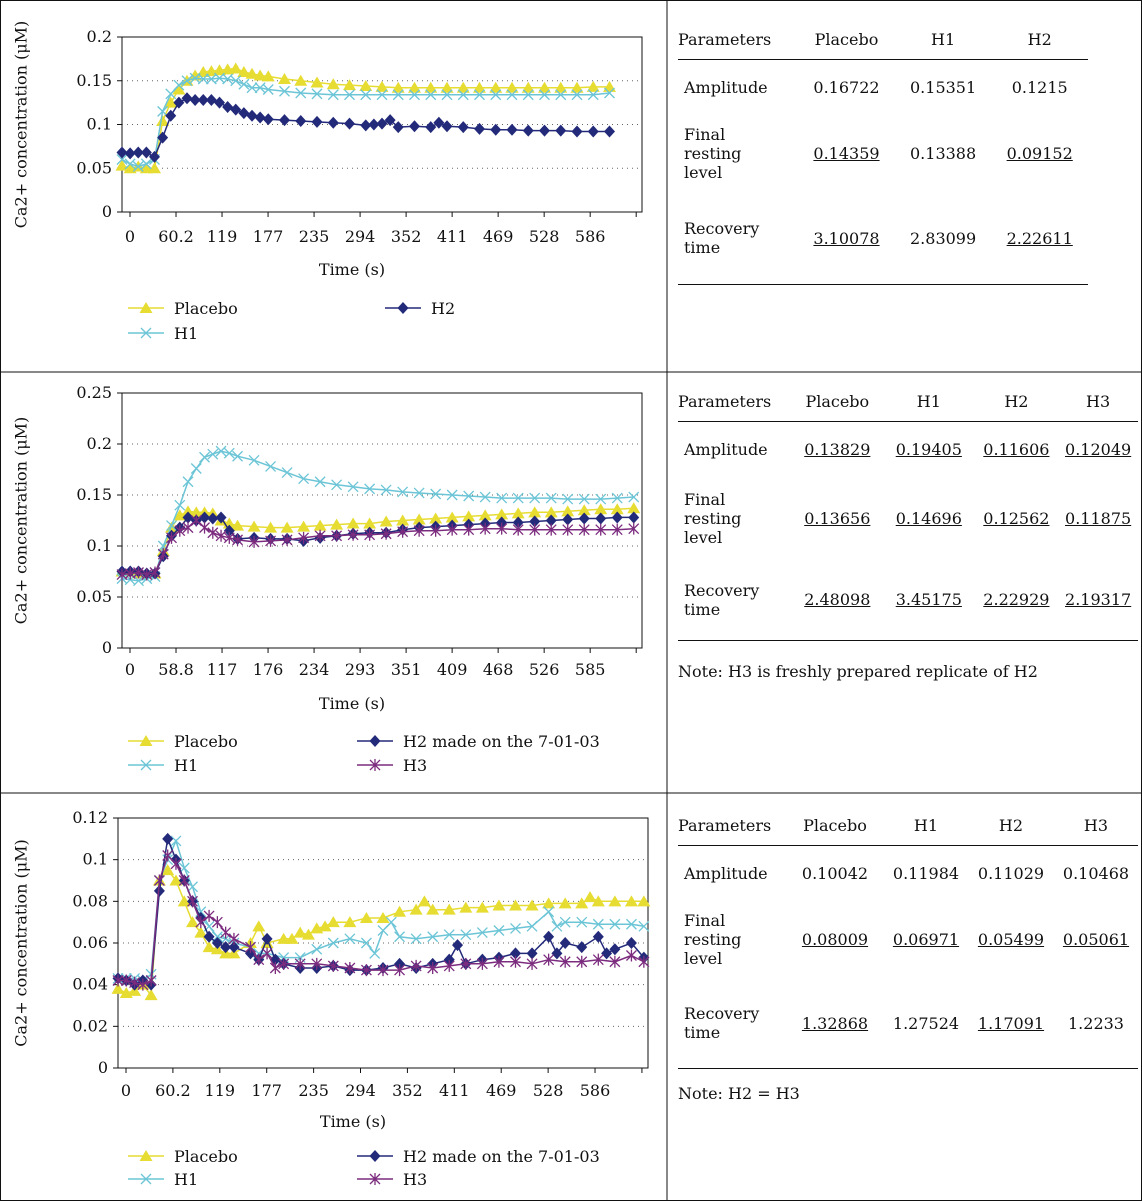  What do you see at coordinates (90, 942) in the screenshot?
I see `y-tick-label: 0.06` at bounding box center [90, 942].